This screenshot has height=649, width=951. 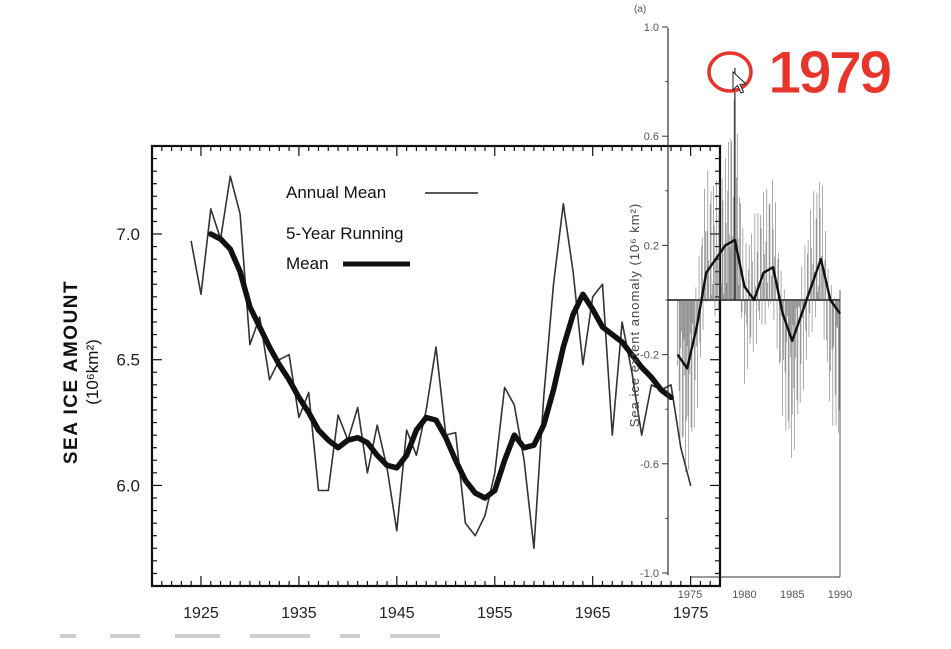 I want to click on left-x-tick-label: 1965, so click(x=593, y=613).